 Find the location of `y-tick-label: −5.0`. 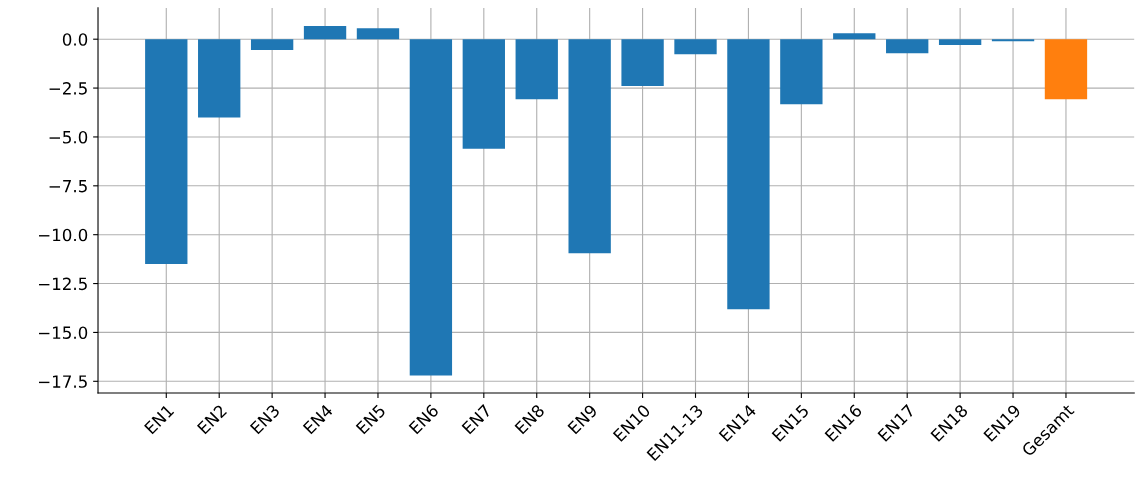

y-tick-label: −5.0 is located at coordinates (68, 137).